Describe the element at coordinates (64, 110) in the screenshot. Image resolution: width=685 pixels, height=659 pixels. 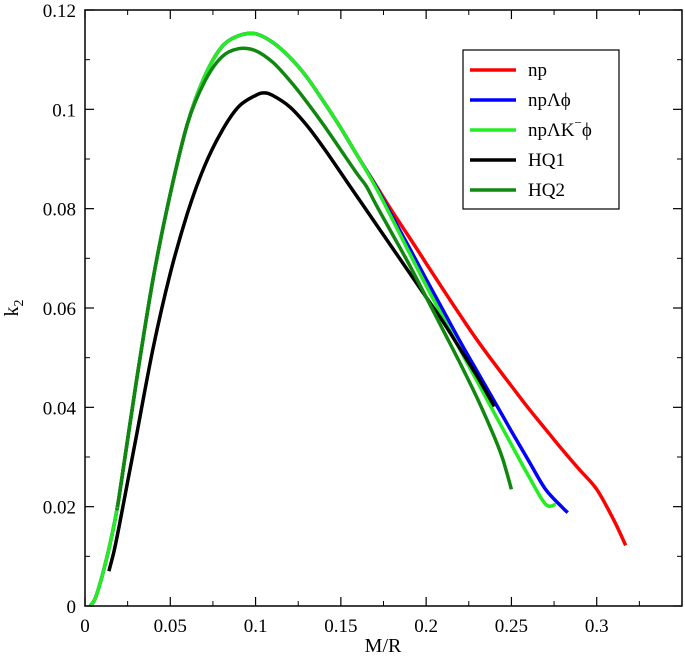
I see `y-tick-label: 0.1` at that location.